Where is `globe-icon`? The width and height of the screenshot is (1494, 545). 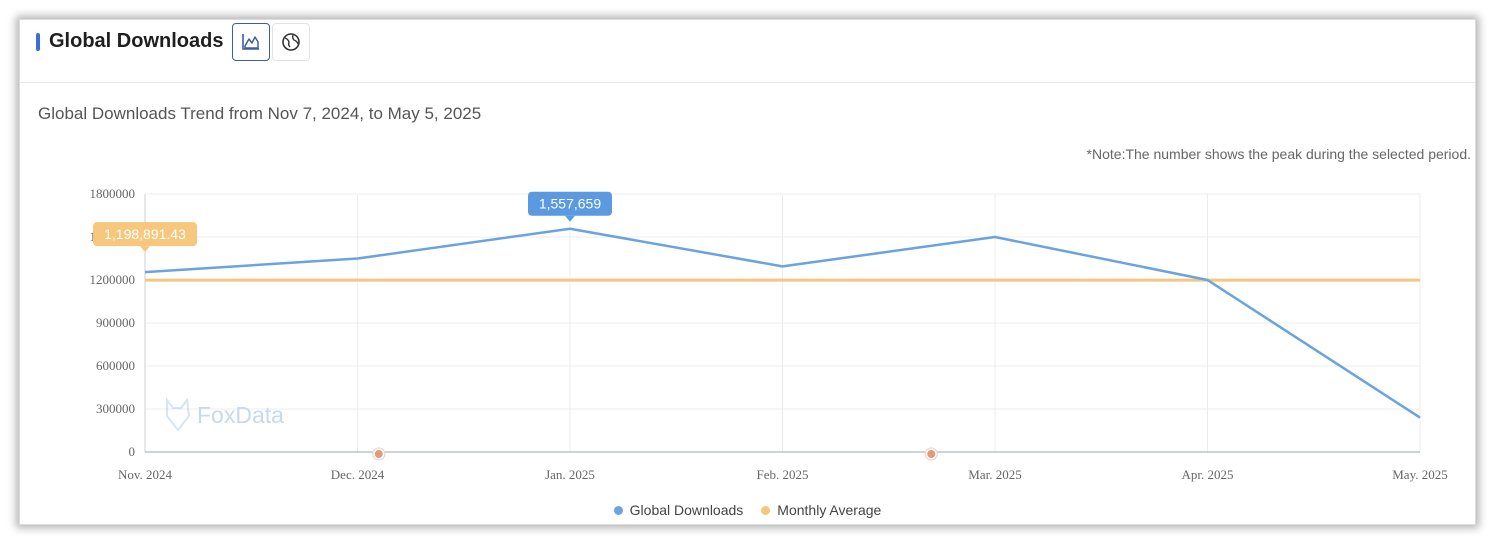
globe-icon is located at coordinates (291, 42).